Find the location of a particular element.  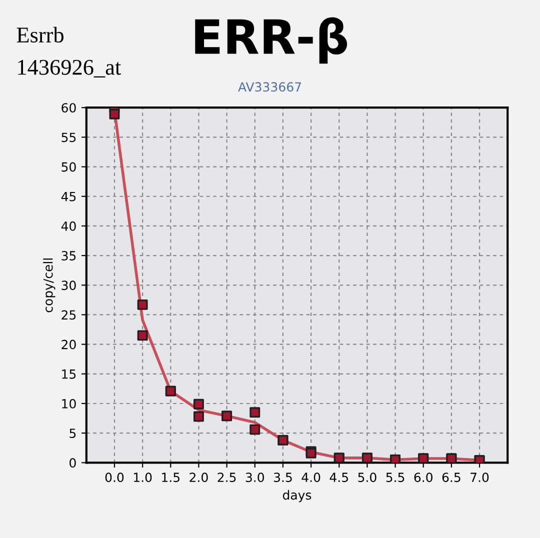

x-tick-label: 7.0 is located at coordinates (479, 477).